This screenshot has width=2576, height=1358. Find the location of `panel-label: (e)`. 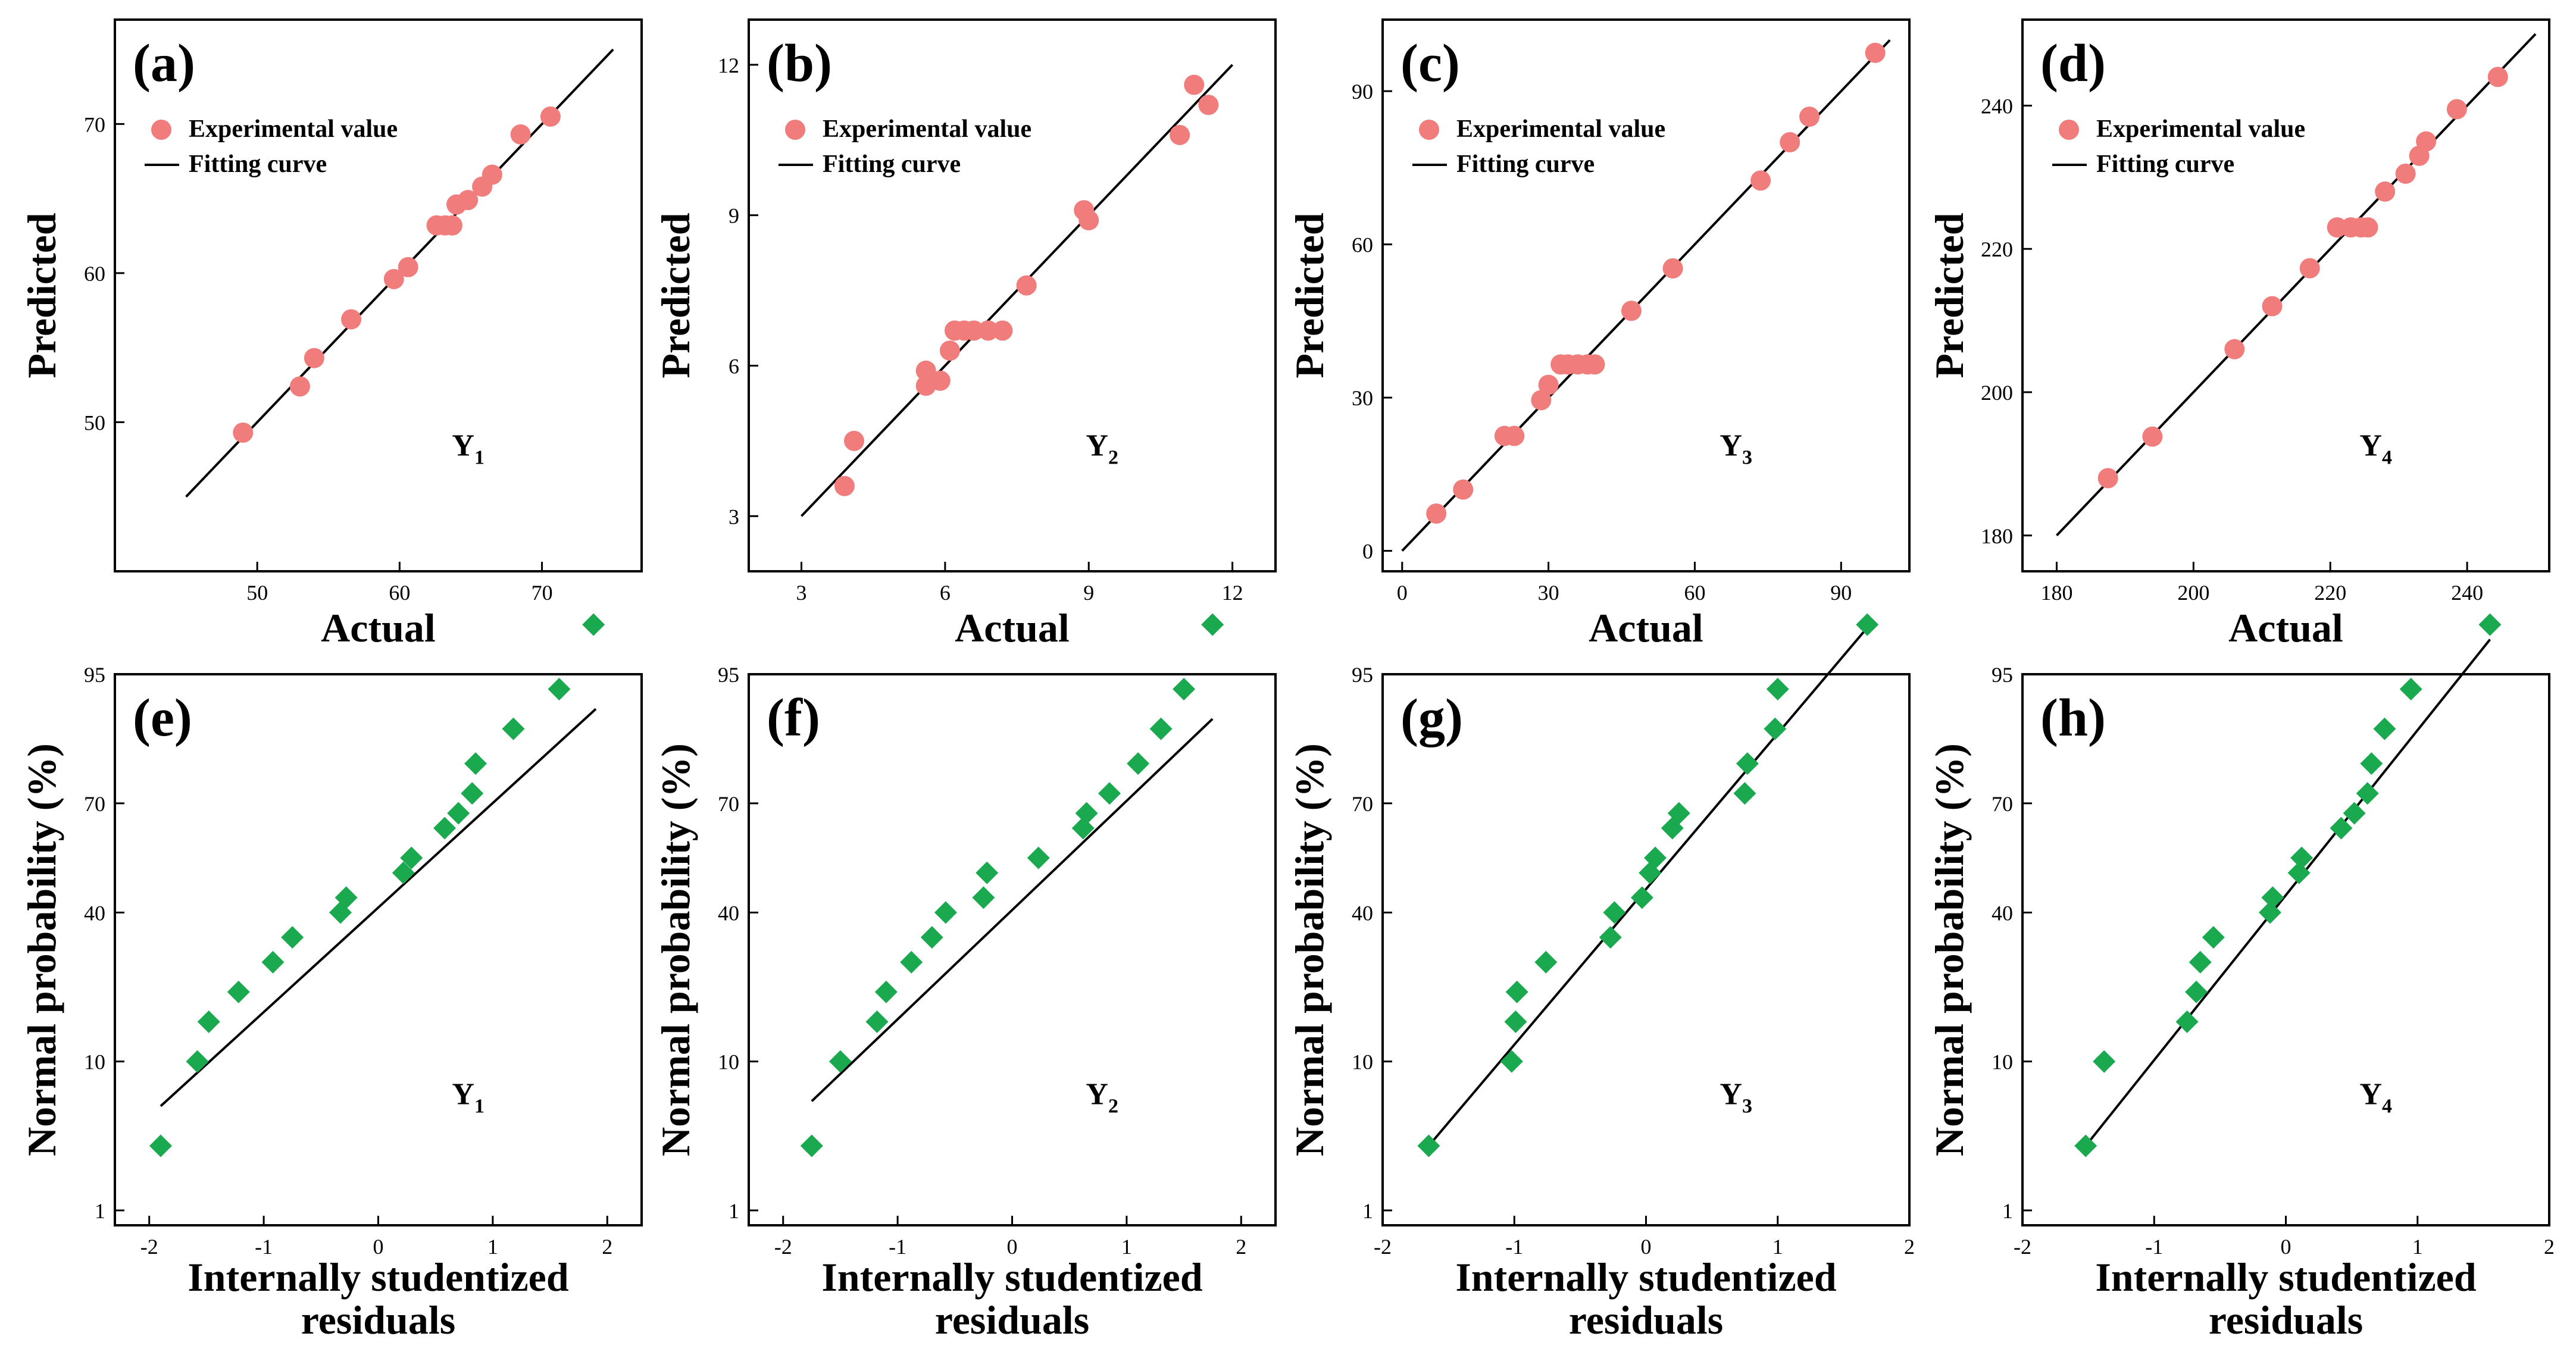

panel-label: (e) is located at coordinates (162, 718).